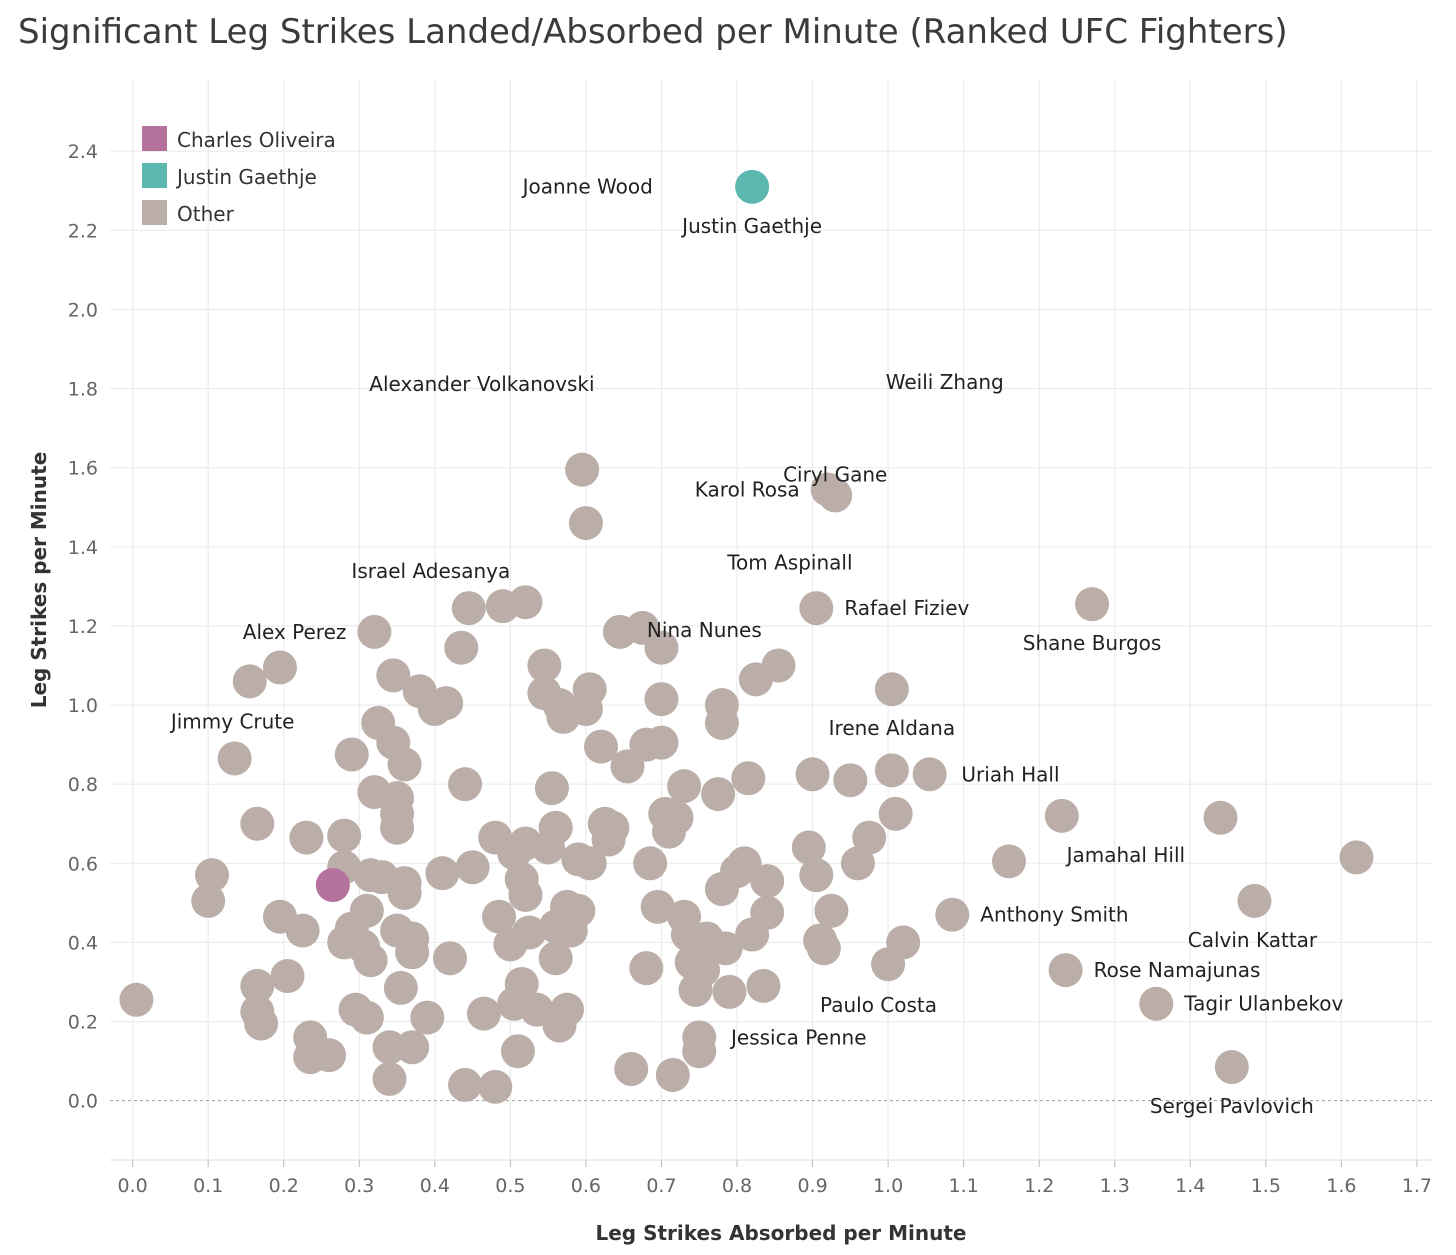 Image resolution: width=1456 pixels, height=1255 pixels. I want to click on point-label: Paulo Costa, so click(878, 1005).